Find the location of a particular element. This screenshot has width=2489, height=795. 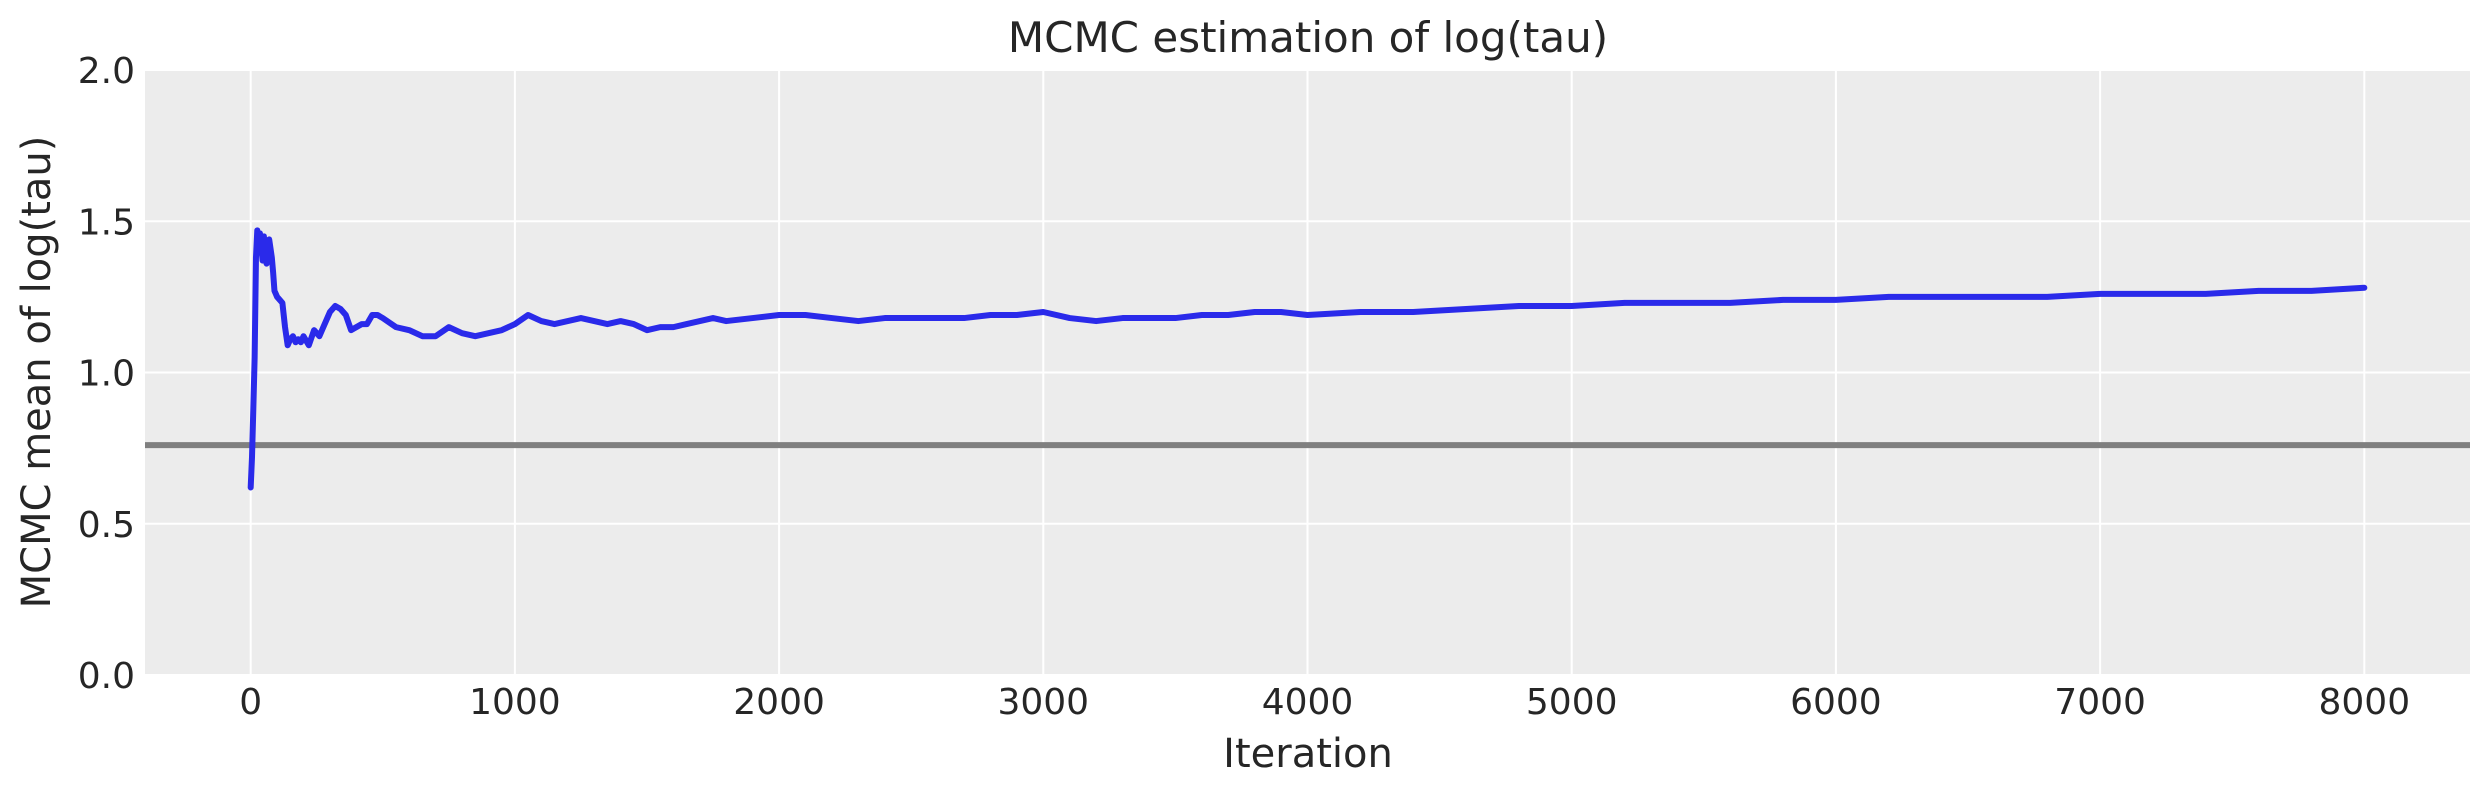

x-tick-labels: 0 1000 2000 3000 4000 5000 6000 7000 8000 is located at coordinates (1324, 702).